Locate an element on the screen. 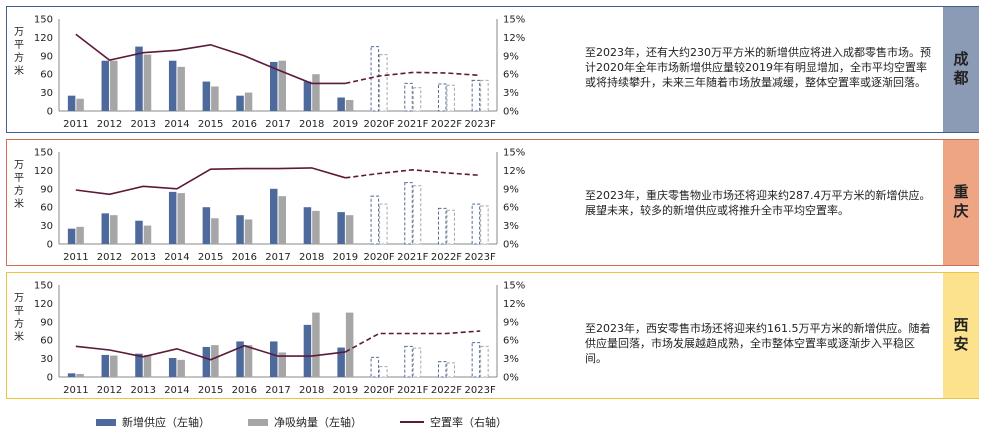 The image size is (983, 439). x-tick-label: 2014 is located at coordinates (176, 124).